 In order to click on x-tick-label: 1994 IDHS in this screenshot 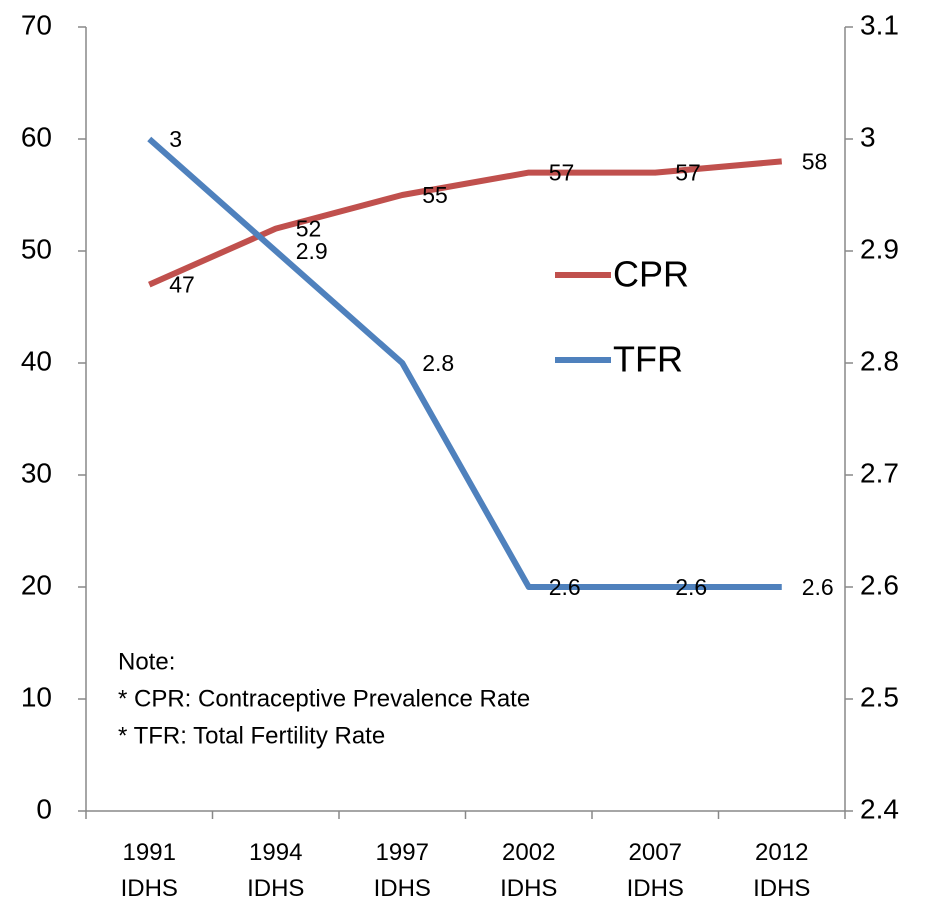, I will do `click(276, 870)`.